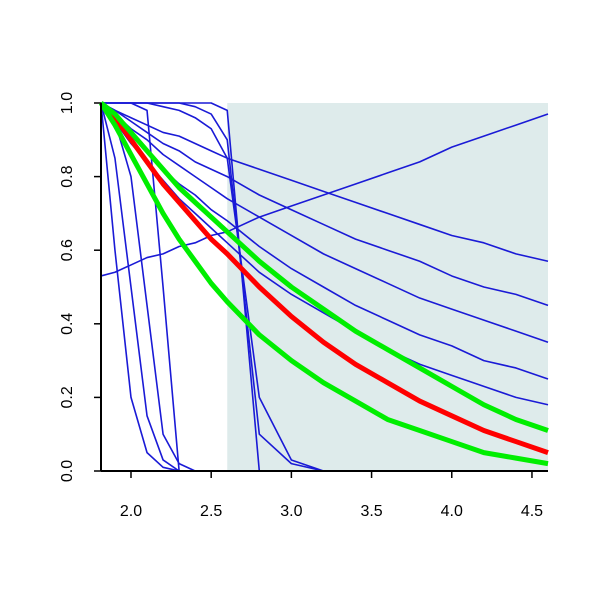 The height and width of the screenshot is (600, 600). Describe the element at coordinates (131, 511) in the screenshot. I see `x-tick-label: 2.0` at that location.